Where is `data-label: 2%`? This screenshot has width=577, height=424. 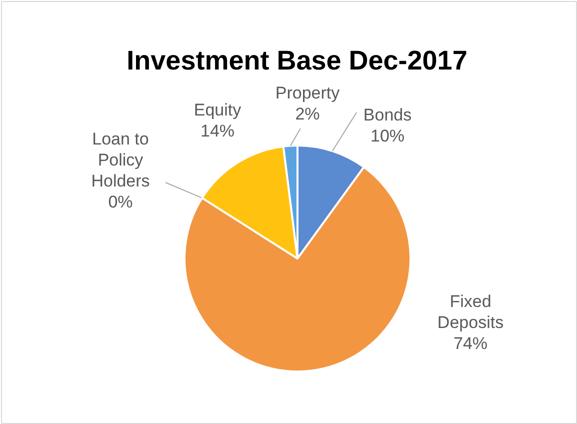
data-label: 2% is located at coordinates (307, 114).